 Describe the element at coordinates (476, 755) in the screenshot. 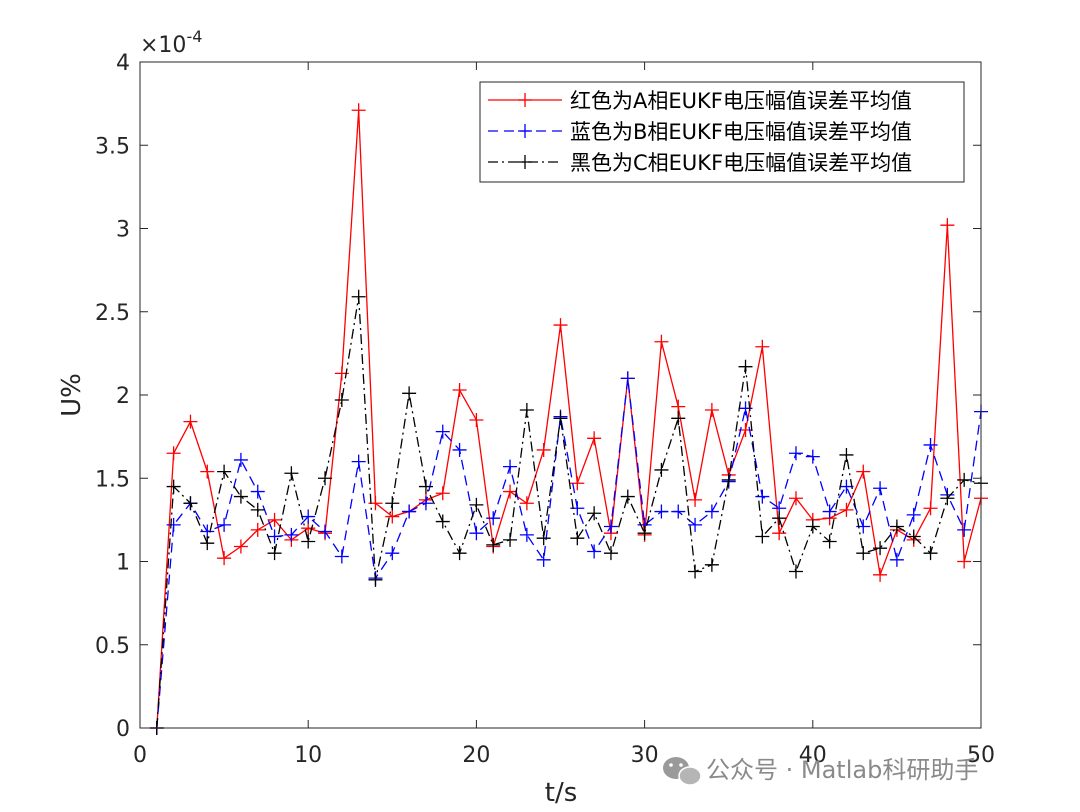

I see `x-tick-label: 20` at that location.